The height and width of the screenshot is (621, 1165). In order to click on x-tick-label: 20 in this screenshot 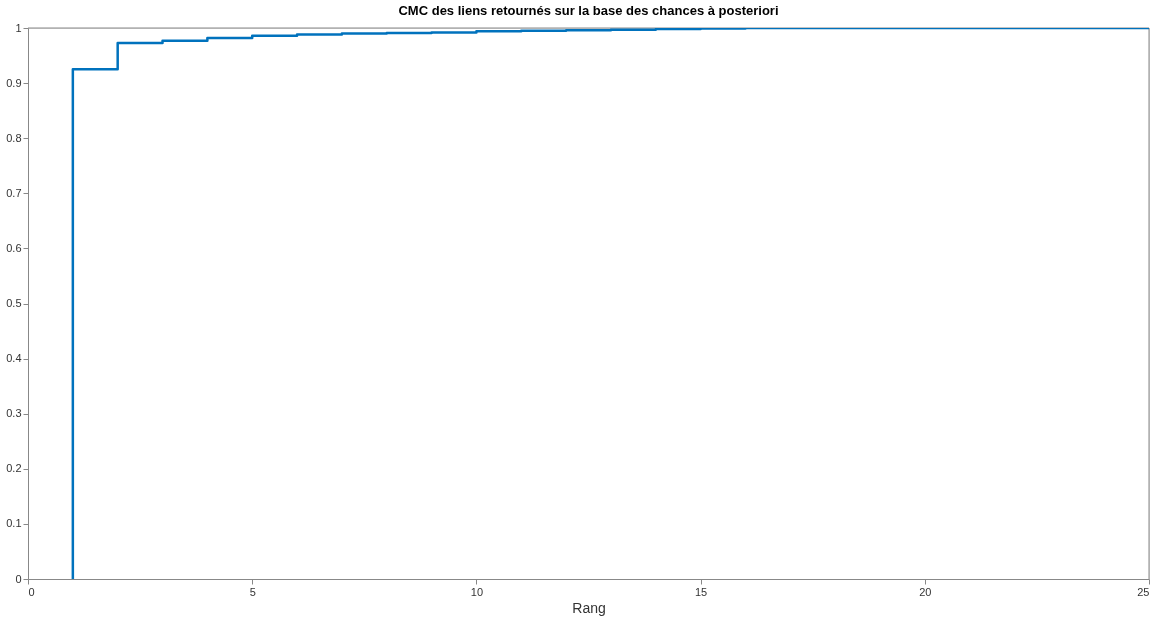, I will do `click(925, 591)`.